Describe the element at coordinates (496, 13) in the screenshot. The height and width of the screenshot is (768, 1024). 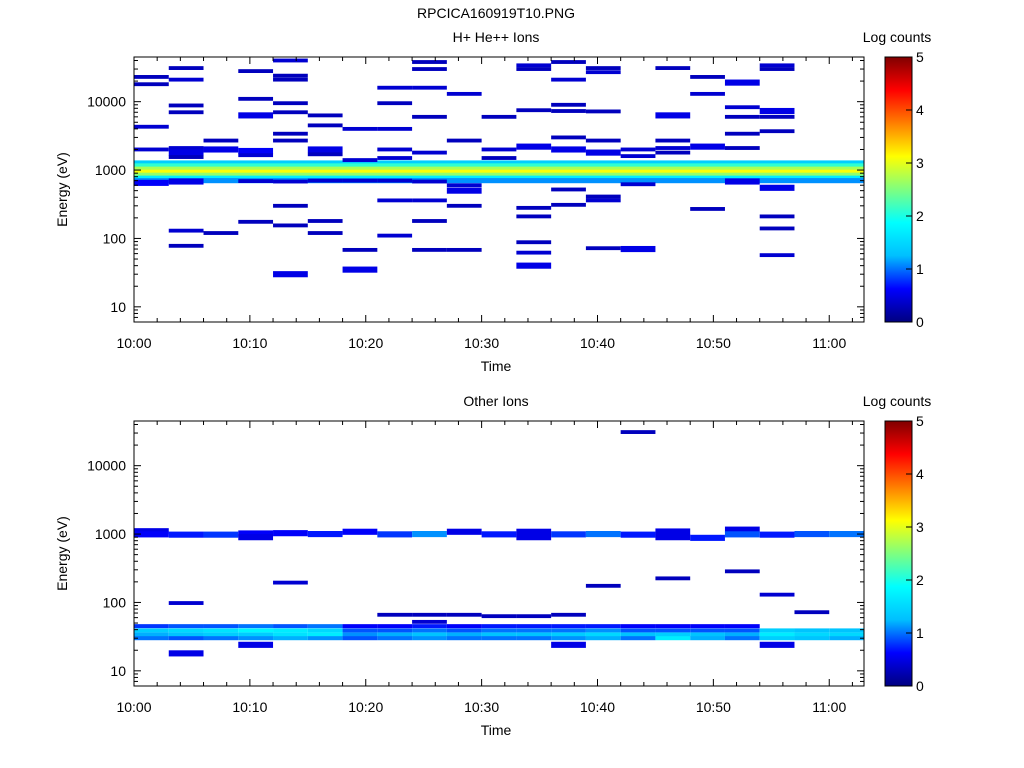
I see `figure-title: RPCICA160919T10.PNG` at that location.